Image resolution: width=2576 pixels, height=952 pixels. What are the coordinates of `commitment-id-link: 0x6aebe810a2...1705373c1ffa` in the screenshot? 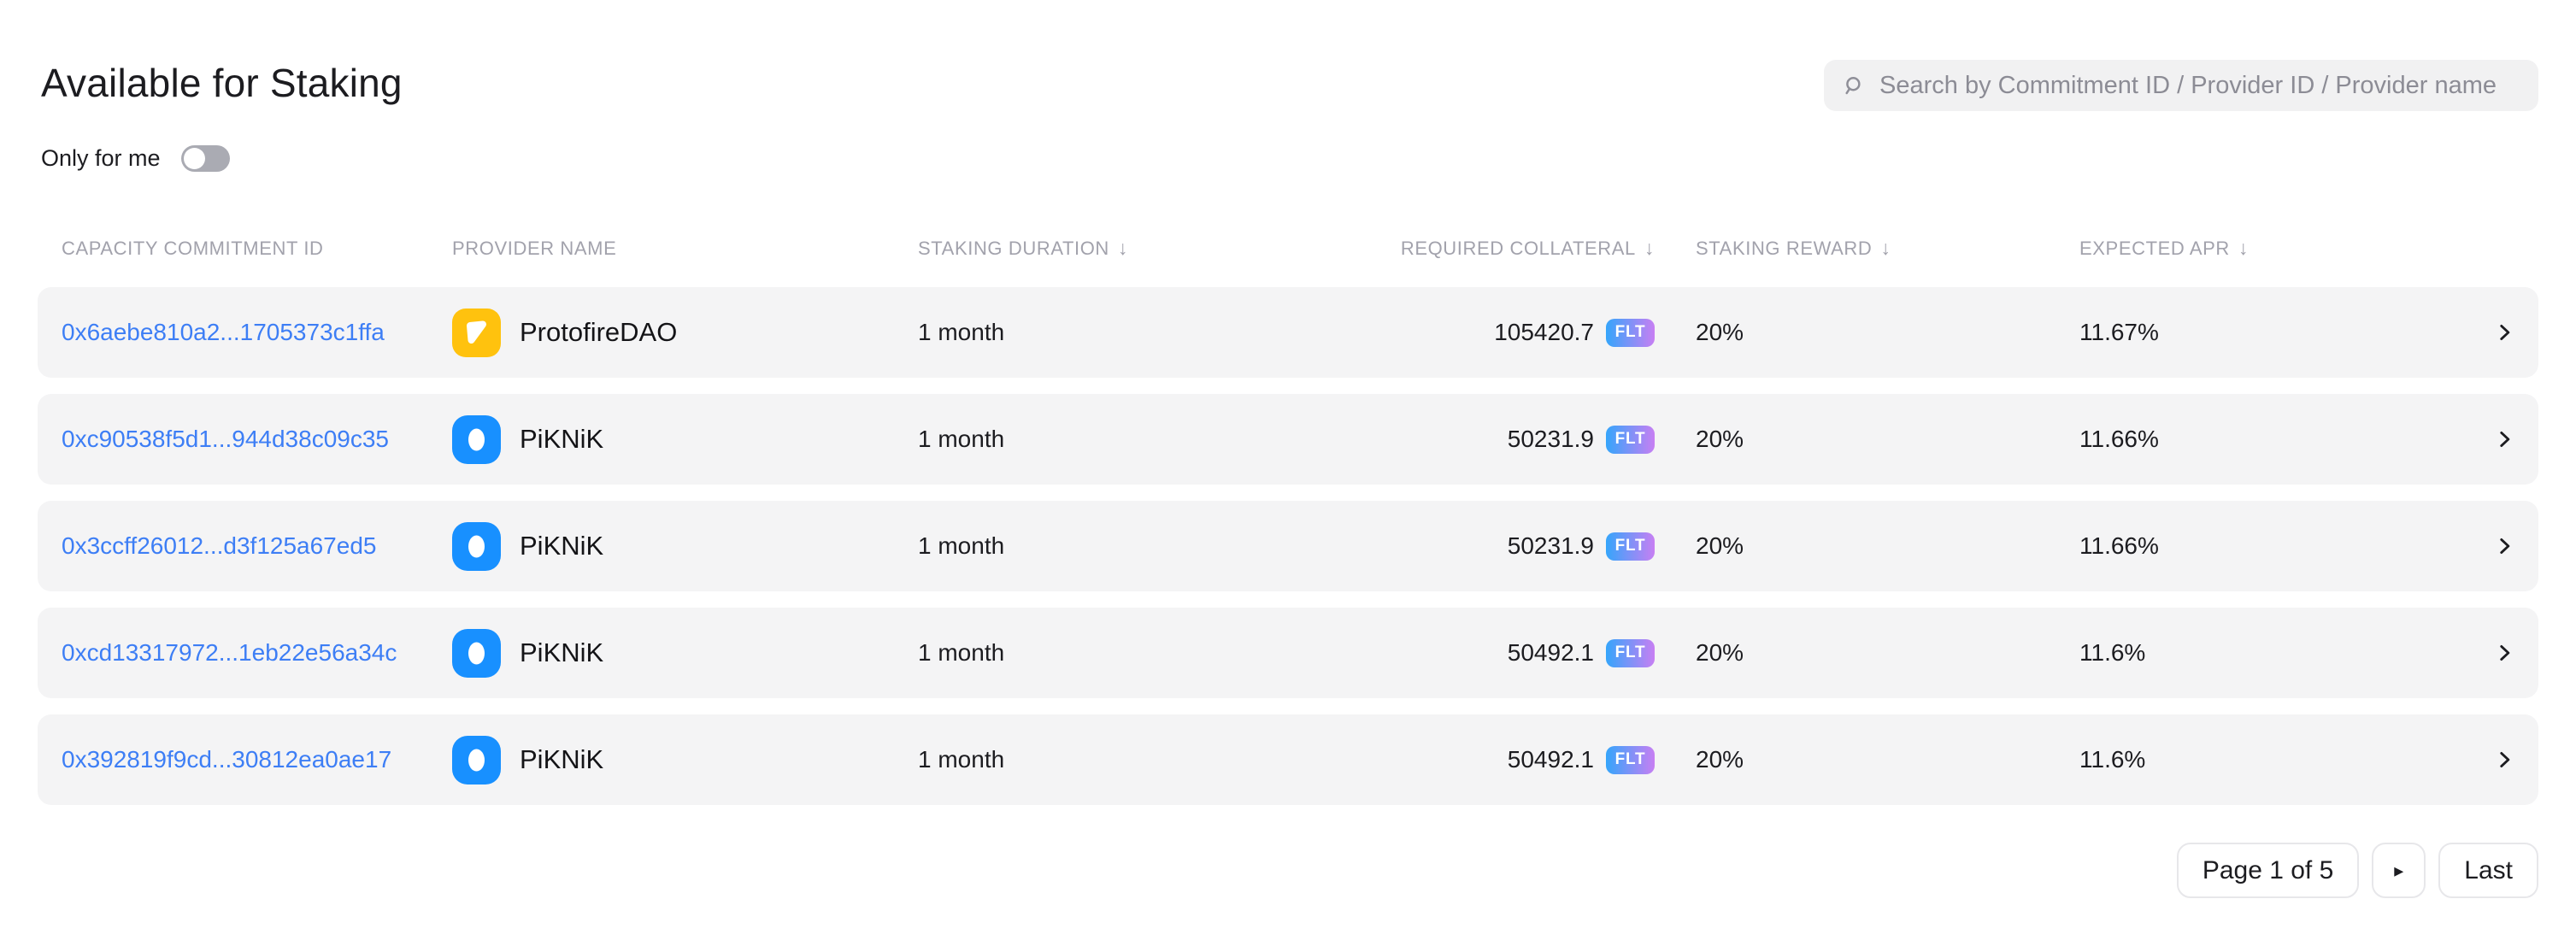 It's located at (223, 332).